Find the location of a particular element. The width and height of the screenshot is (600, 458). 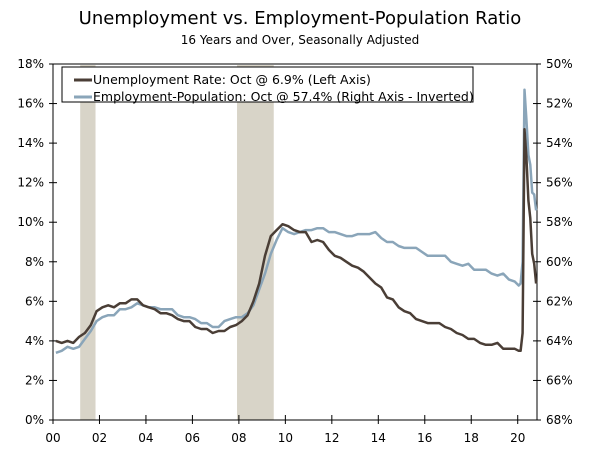

left-axis-tick-label: 16% is located at coordinates (30, 104).